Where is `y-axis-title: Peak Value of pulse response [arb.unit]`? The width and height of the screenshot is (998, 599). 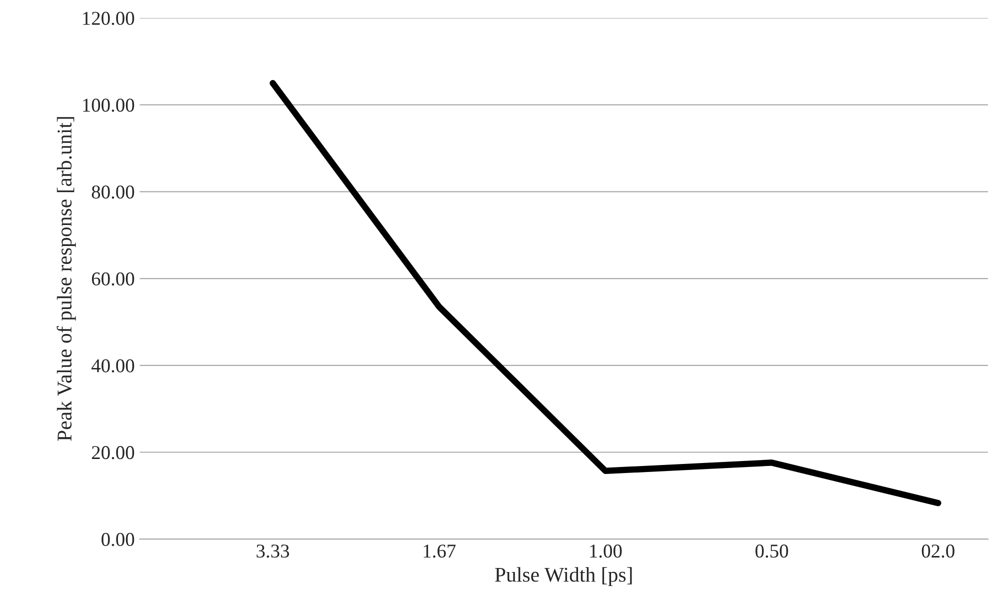 y-axis-title: Peak Value of pulse response [arb.unit] is located at coordinates (66, 279).